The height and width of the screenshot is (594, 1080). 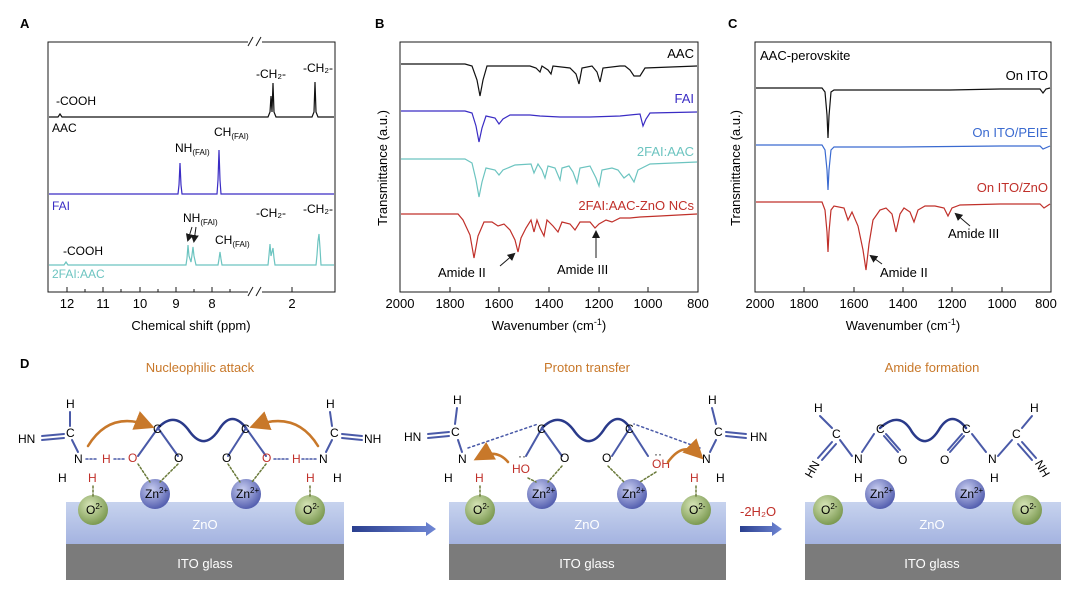 What do you see at coordinates (587, 541) in the screenshot?
I see `substrate-2: ZnO ITO glass` at bounding box center [587, 541].